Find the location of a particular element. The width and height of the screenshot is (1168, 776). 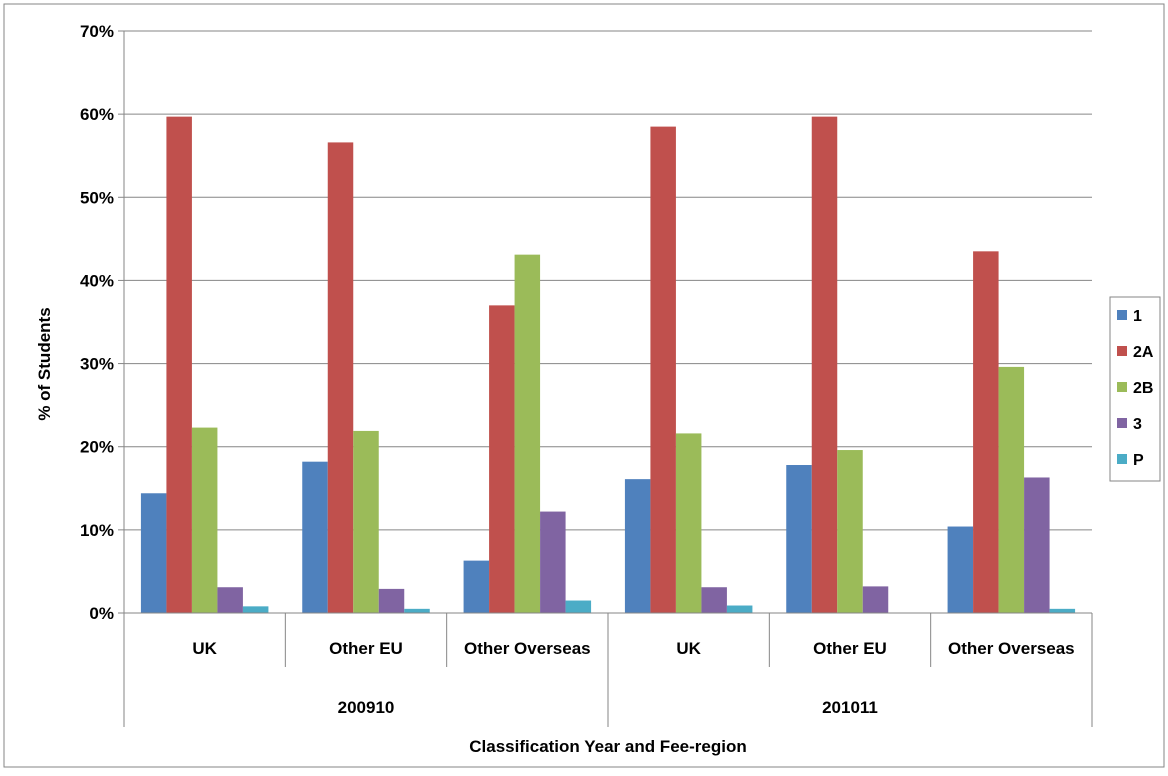

legend-swatch-P is located at coordinates (1122, 459).